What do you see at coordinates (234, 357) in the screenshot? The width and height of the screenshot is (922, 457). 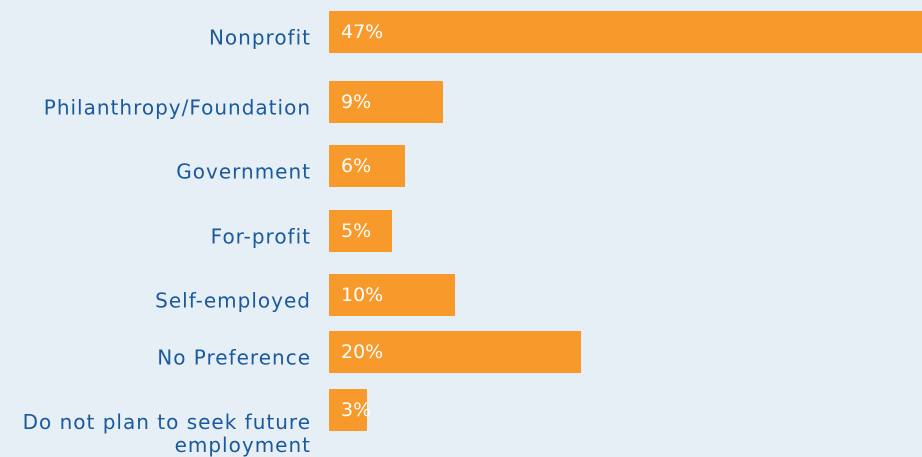 I see `category-label: No Preference` at bounding box center [234, 357].